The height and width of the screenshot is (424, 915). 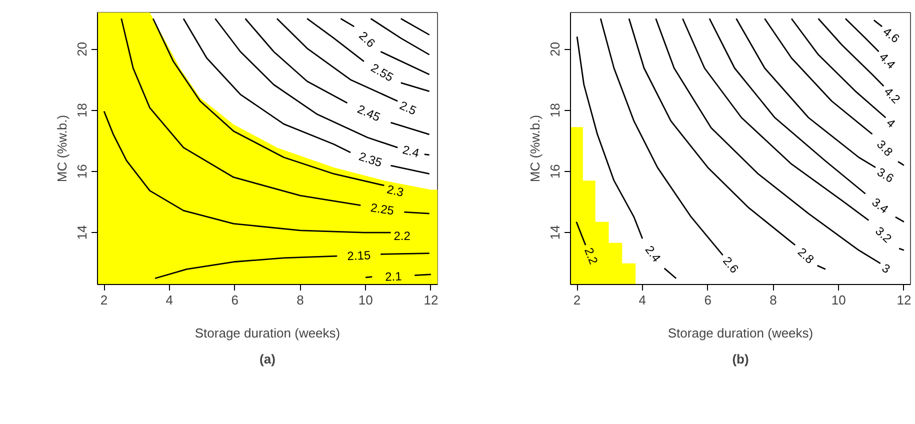 I want to click on text: 4.2, so click(x=892, y=95).